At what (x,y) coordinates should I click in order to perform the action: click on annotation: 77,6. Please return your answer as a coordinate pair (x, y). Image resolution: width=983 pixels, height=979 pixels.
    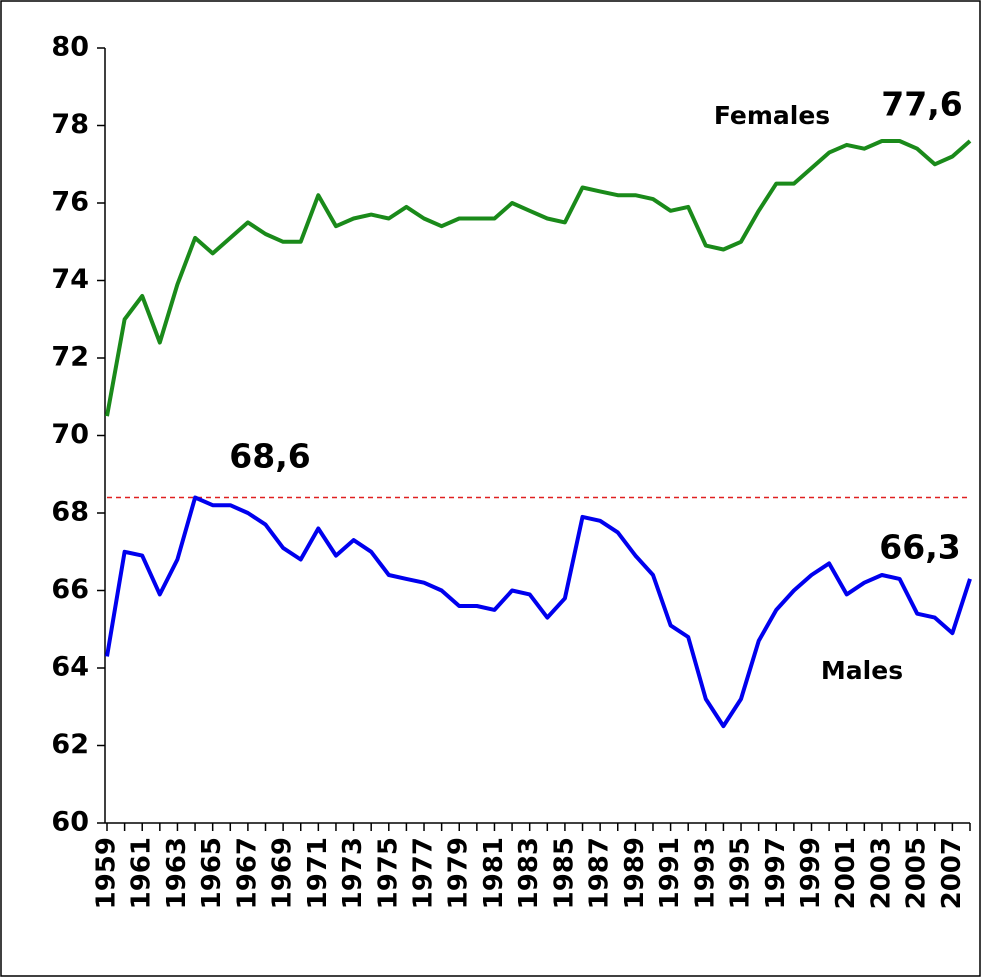
    Looking at the image, I should click on (921, 104).